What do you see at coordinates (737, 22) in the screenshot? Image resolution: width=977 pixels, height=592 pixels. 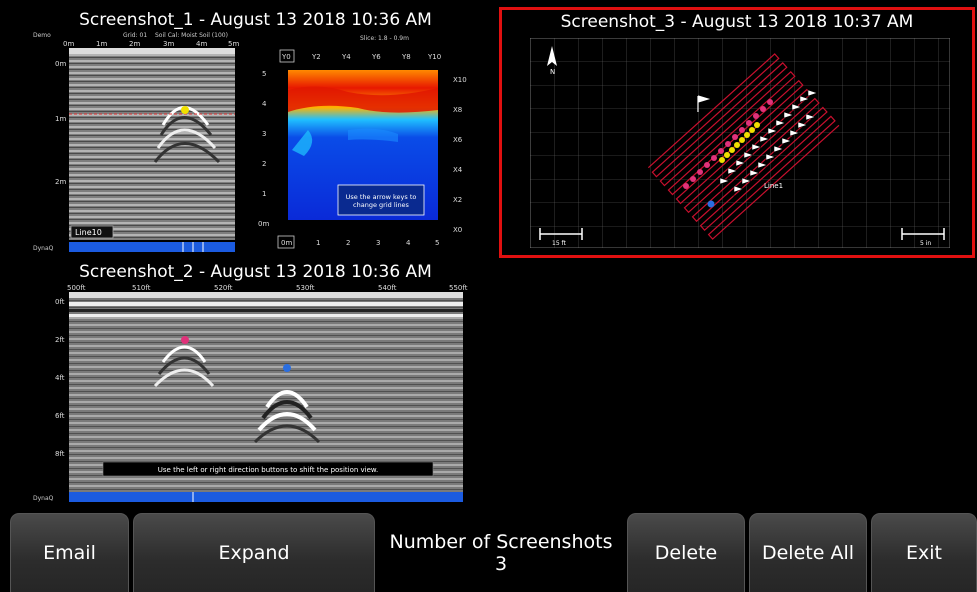 I see `screenshot-3-title: Screenshot_3 - August 13 2018 10:37 AM` at bounding box center [737, 22].